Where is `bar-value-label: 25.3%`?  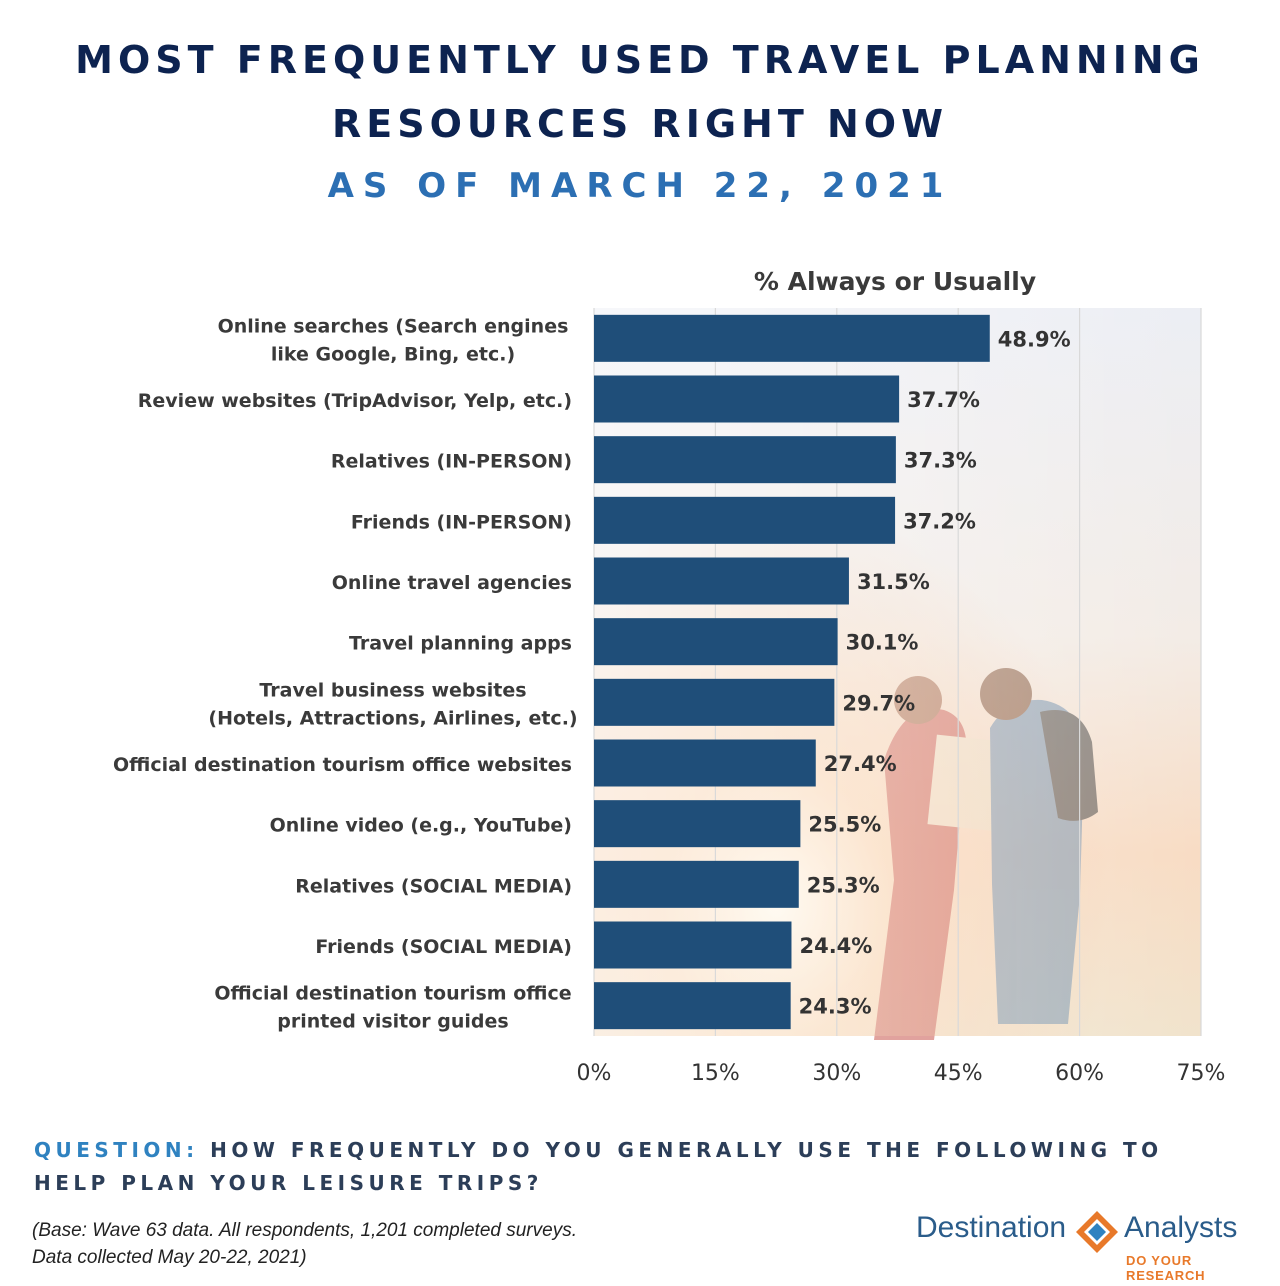
bar-value-label: 25.3% is located at coordinates (843, 885).